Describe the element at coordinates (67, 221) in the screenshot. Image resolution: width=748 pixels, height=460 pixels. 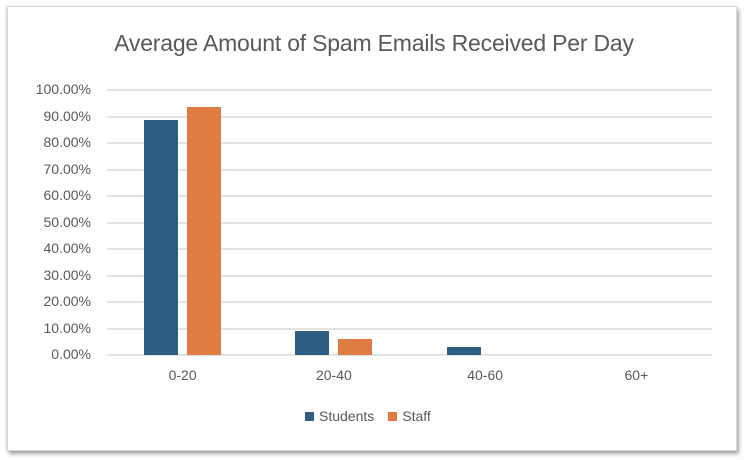
I see `y-axis-tick-label: 50.00%` at that location.